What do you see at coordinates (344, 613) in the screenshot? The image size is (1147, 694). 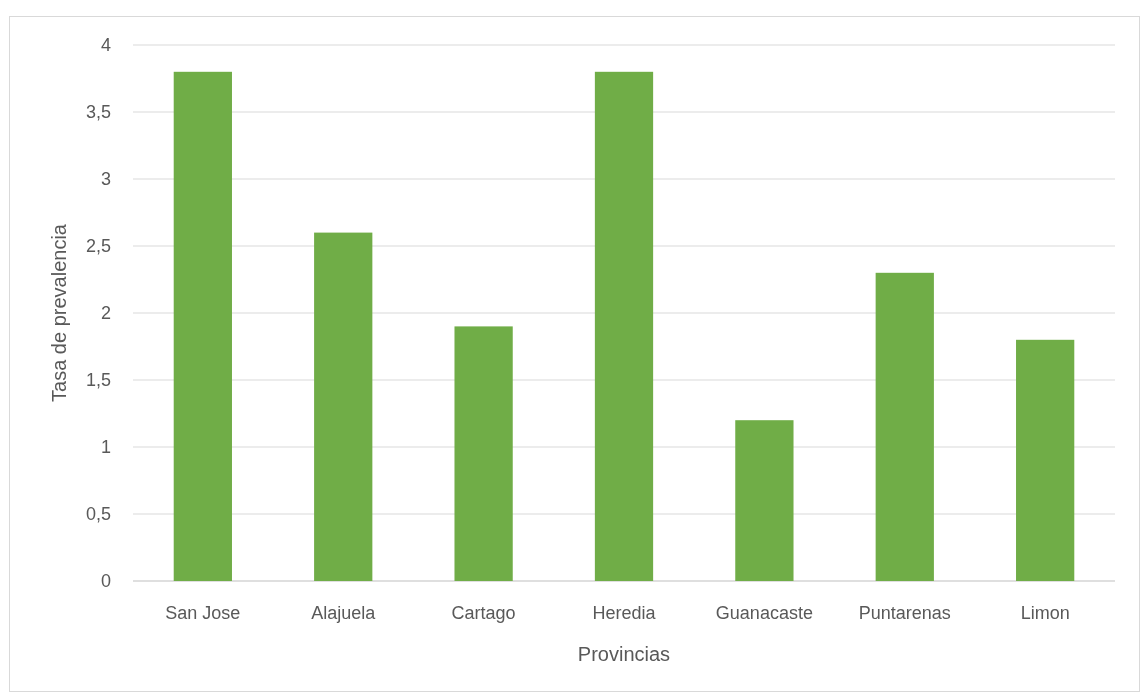 I see `x-tick-label: Alajuela` at bounding box center [344, 613].